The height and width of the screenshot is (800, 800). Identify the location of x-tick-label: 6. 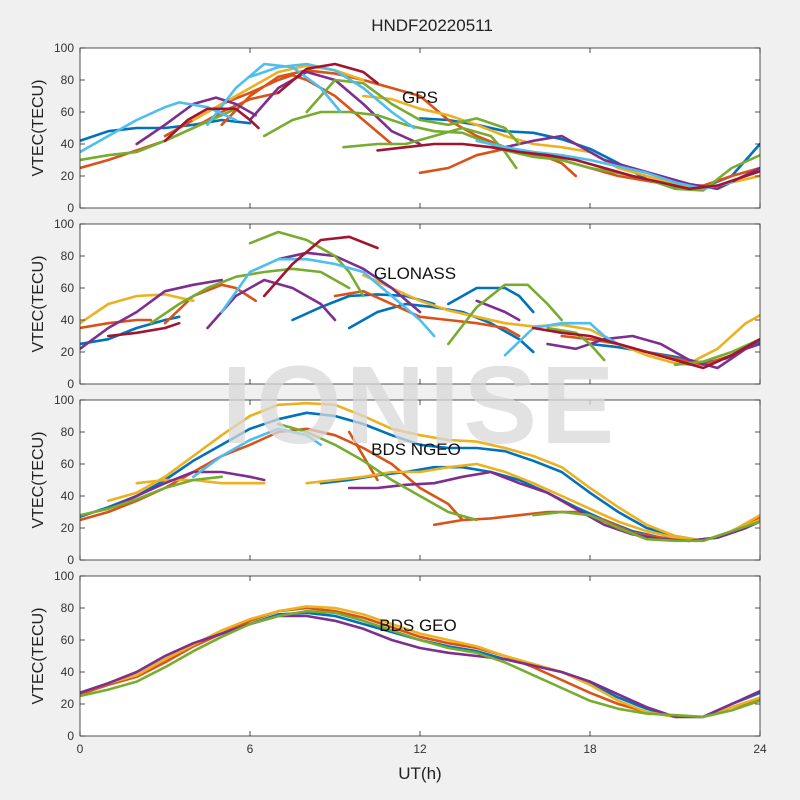
(250, 749).